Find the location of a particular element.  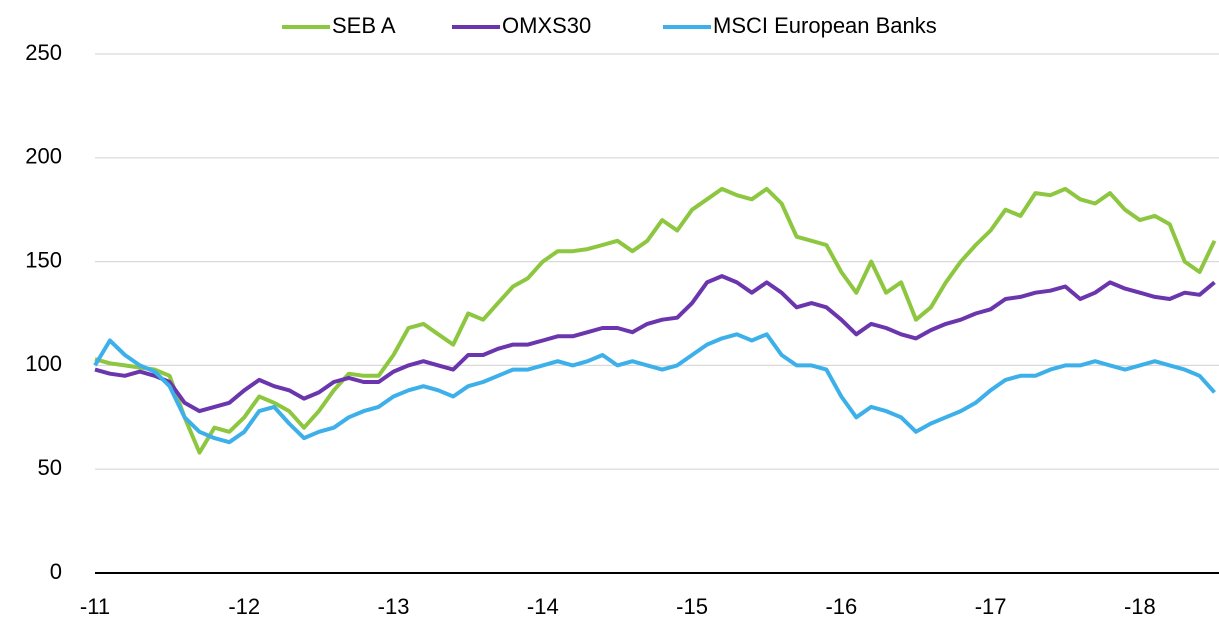

y-tick-label: 200 is located at coordinates (43, 156).